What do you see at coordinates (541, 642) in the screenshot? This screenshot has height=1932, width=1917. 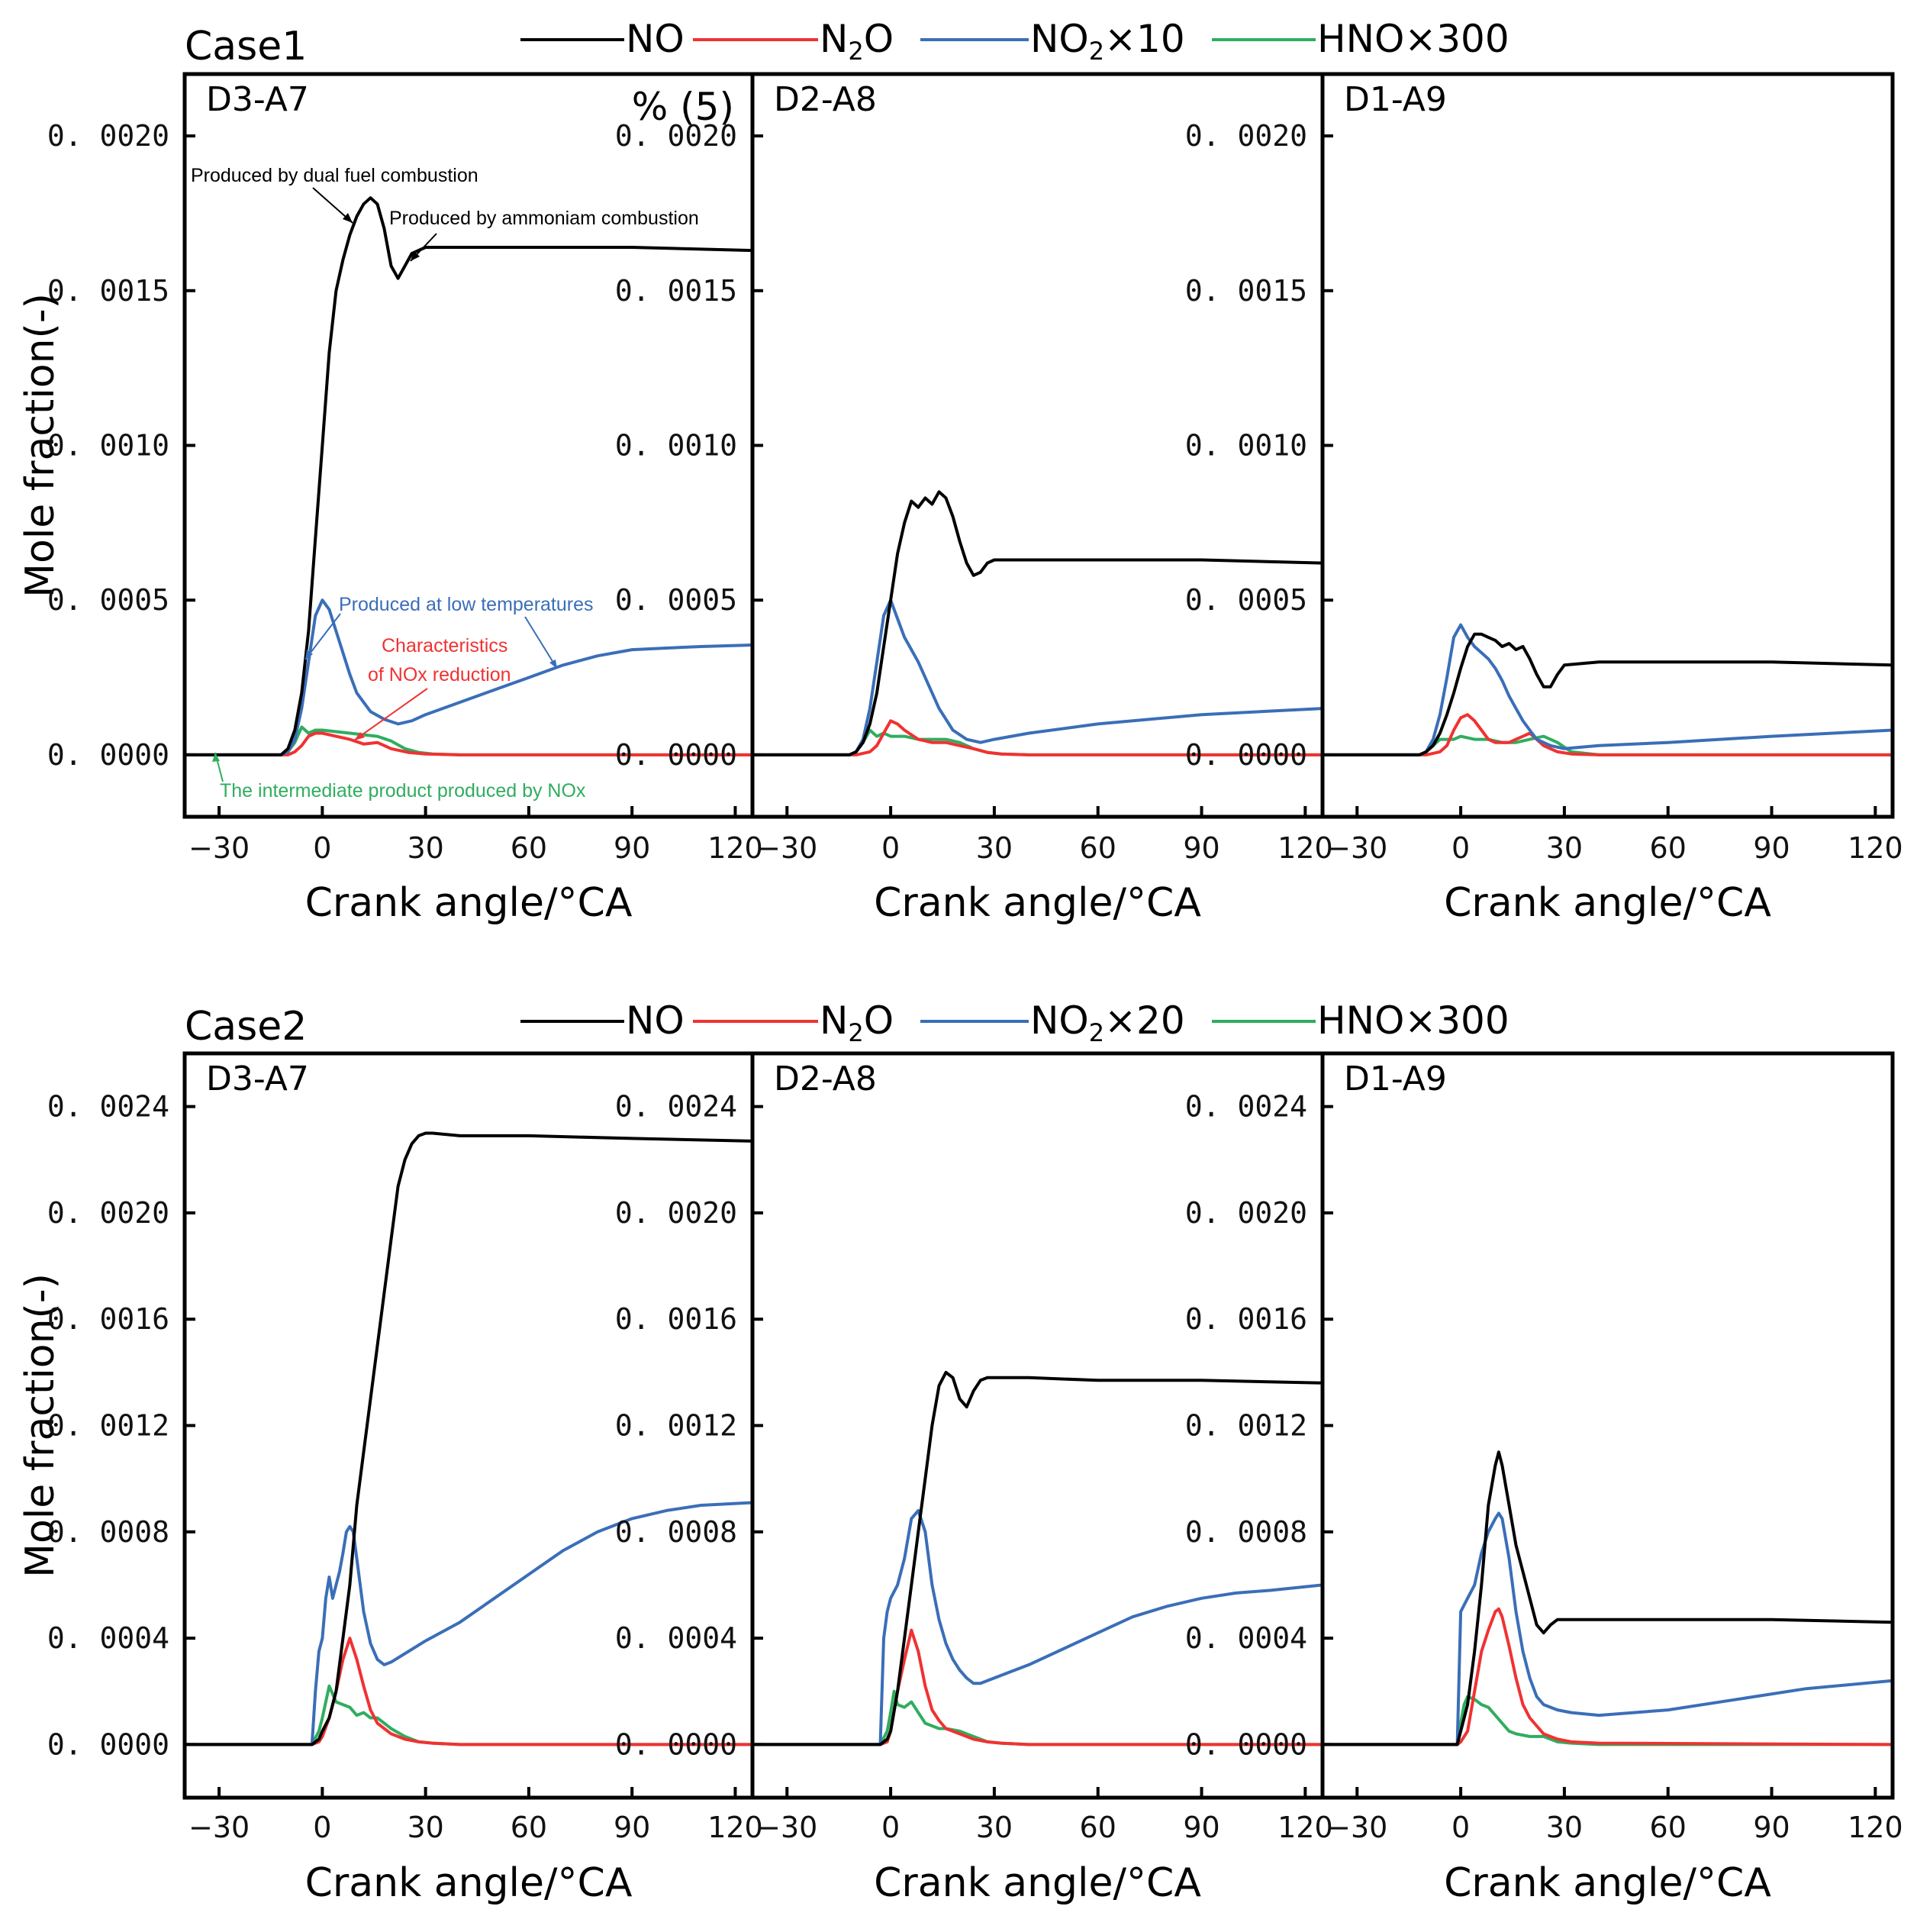 I see `annotation-low-temp-arrow-right` at bounding box center [541, 642].